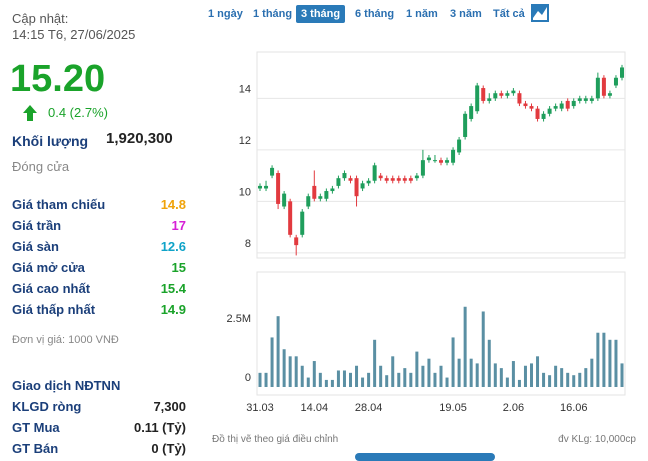  Describe the element at coordinates (245, 141) in the screenshot. I see `y-tick-label: 12` at that location.